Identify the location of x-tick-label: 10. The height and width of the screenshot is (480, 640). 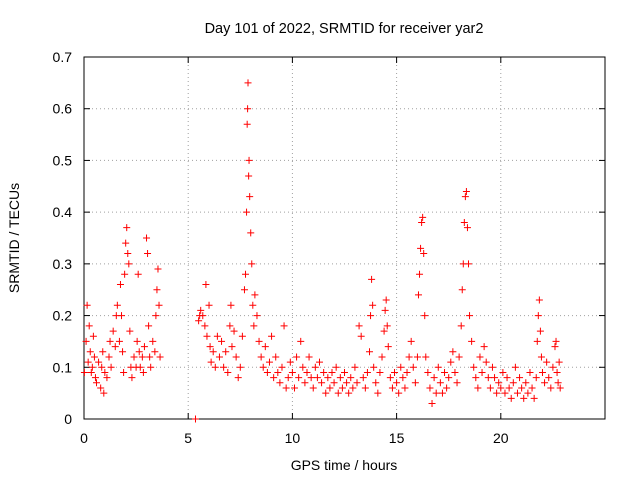
(293, 438).